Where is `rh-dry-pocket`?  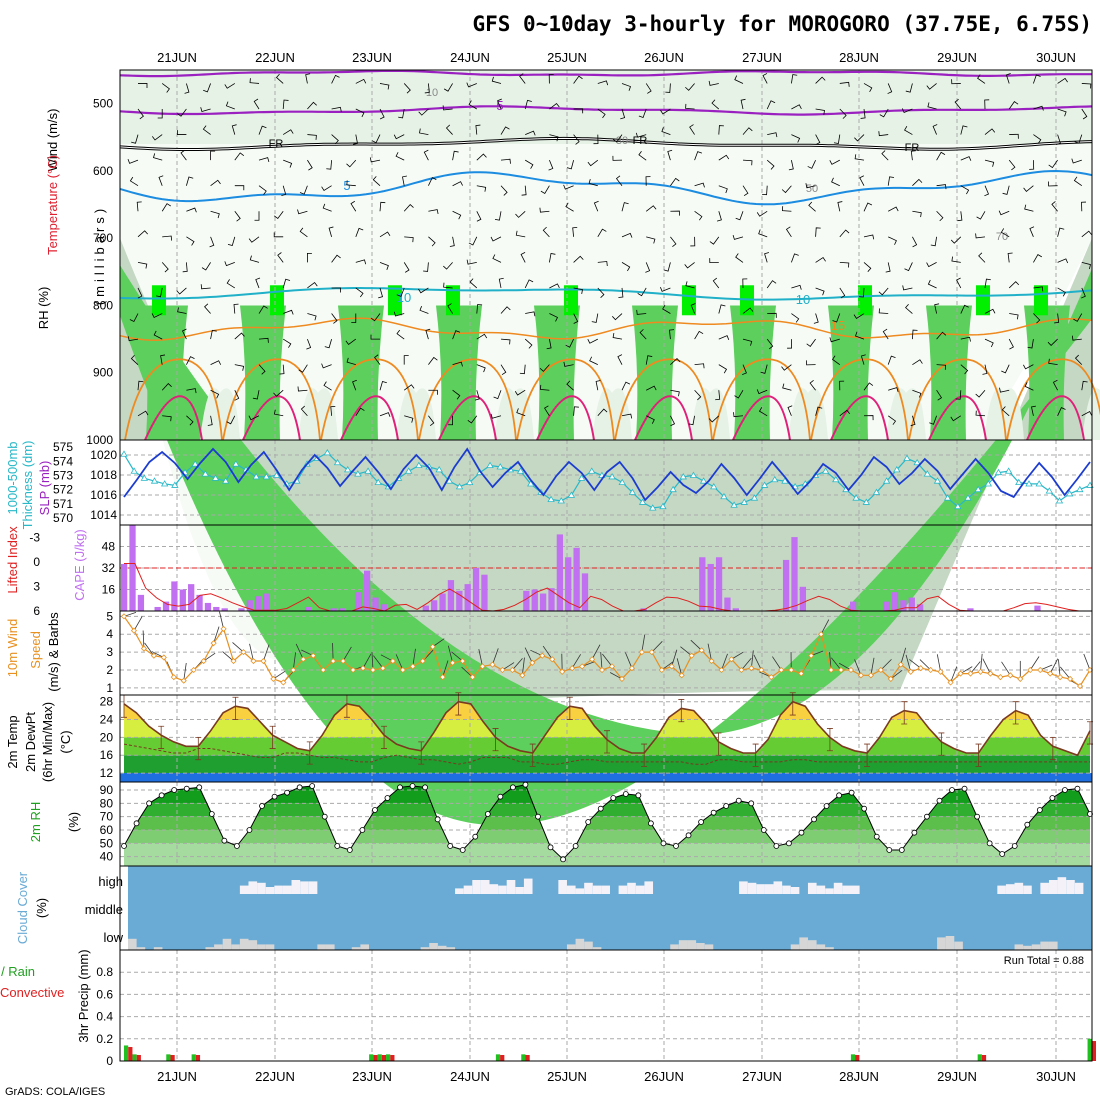 rh-dry-pocket is located at coordinates (416, 414).